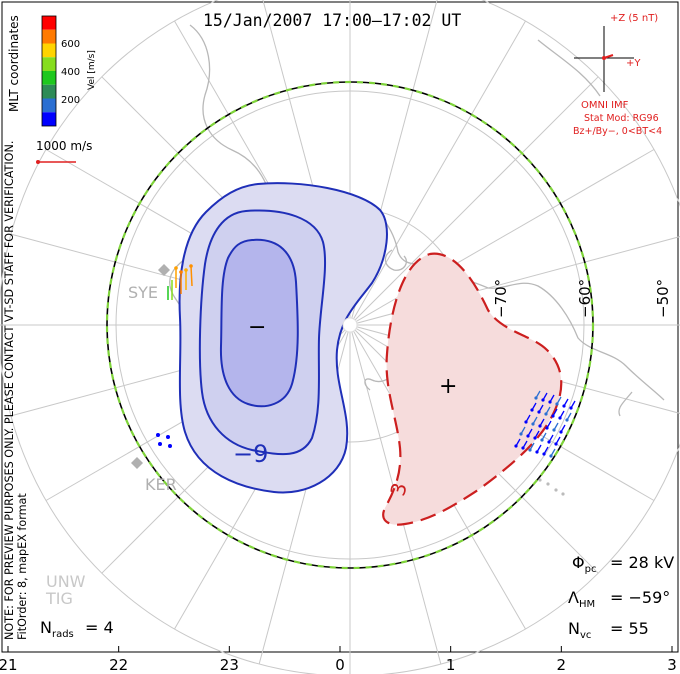 Image resolution: width=680 pixels, height=674 pixels. I want to click on svg-text: ΛHM, so click(581, 599).